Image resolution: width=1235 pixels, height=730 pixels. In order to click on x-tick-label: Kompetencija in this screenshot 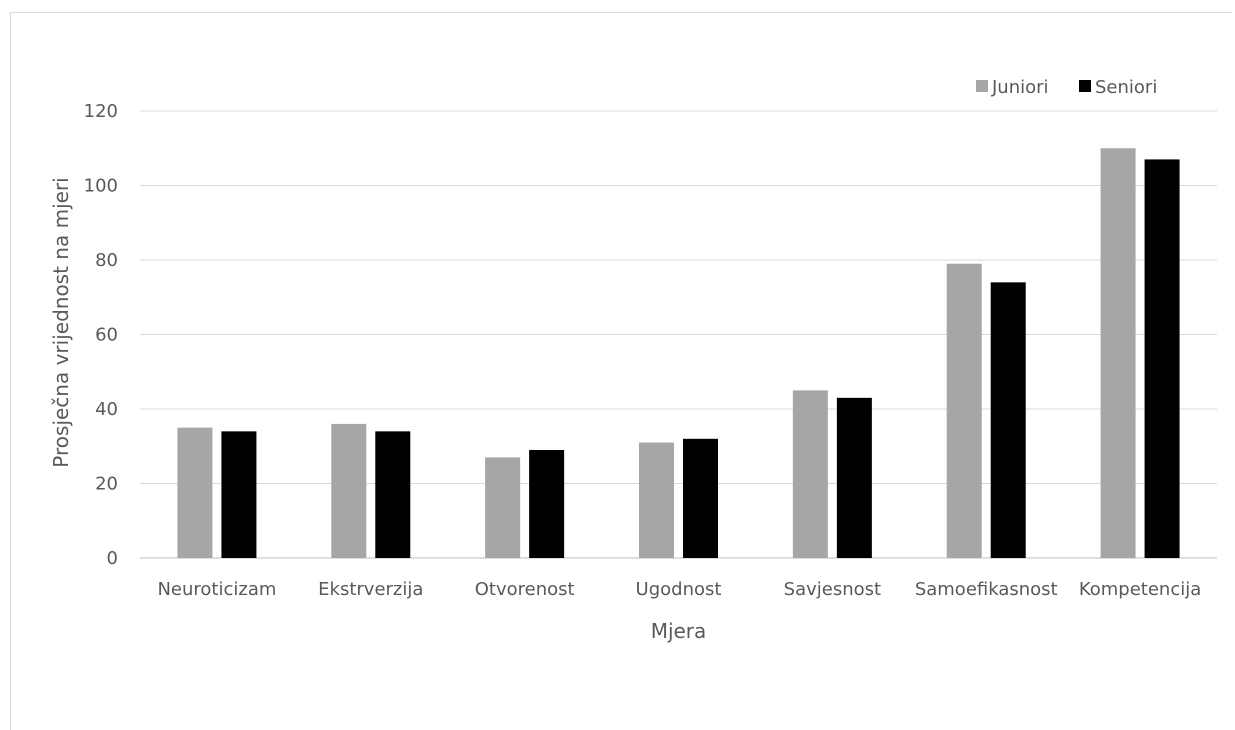, I will do `click(1140, 589)`.